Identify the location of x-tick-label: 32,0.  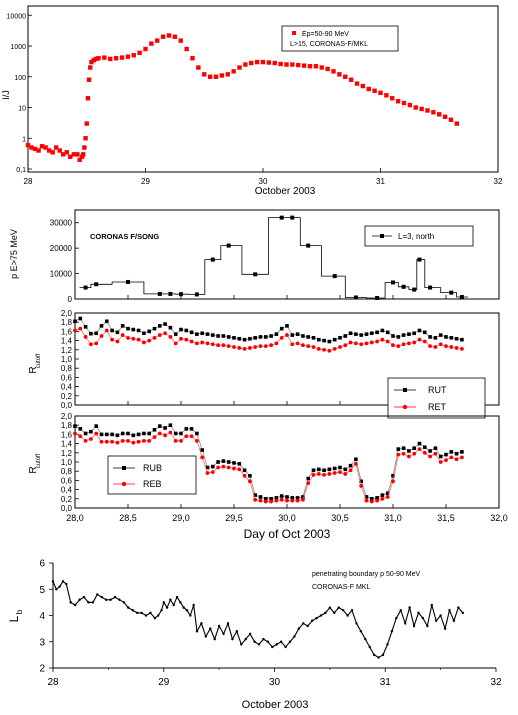
(499, 518).